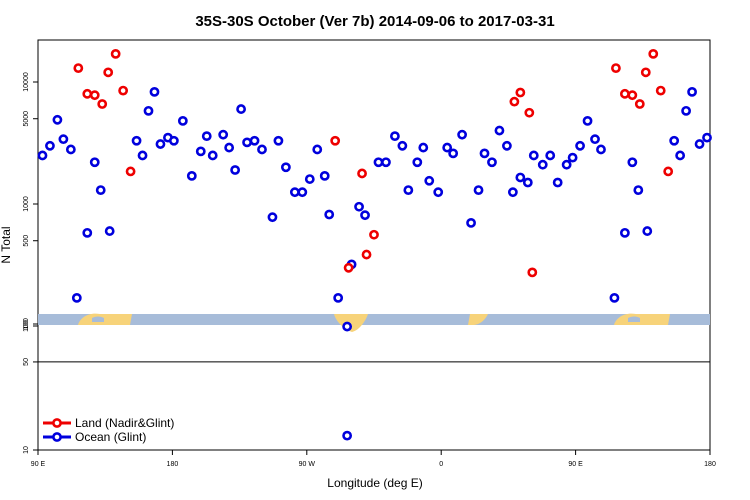 The image size is (750, 500). I want to click on y-tick-label: 100, so click(26, 326).